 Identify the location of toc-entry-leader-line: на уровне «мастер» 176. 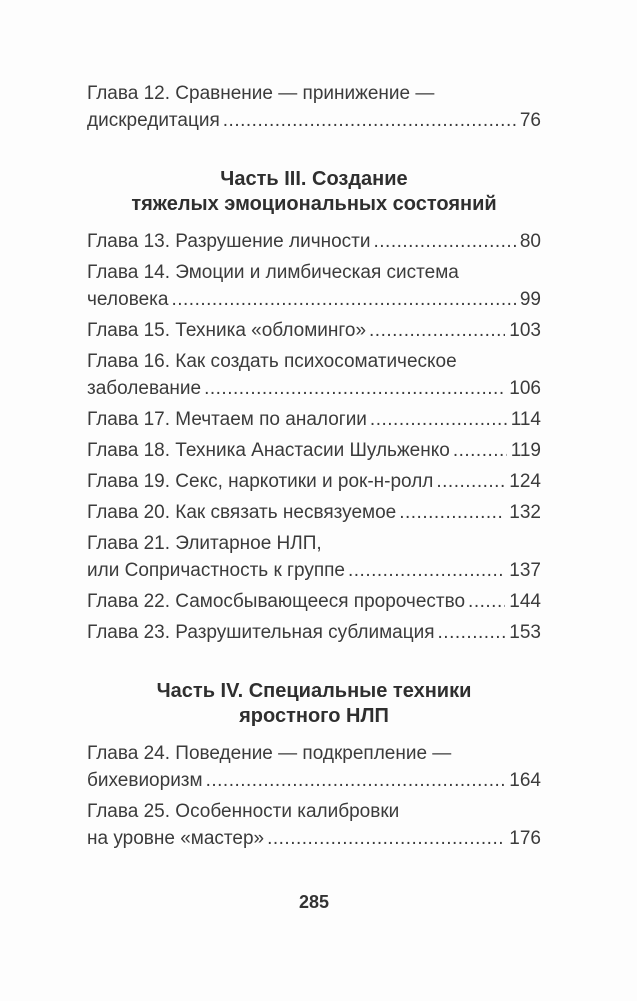
(314, 838).